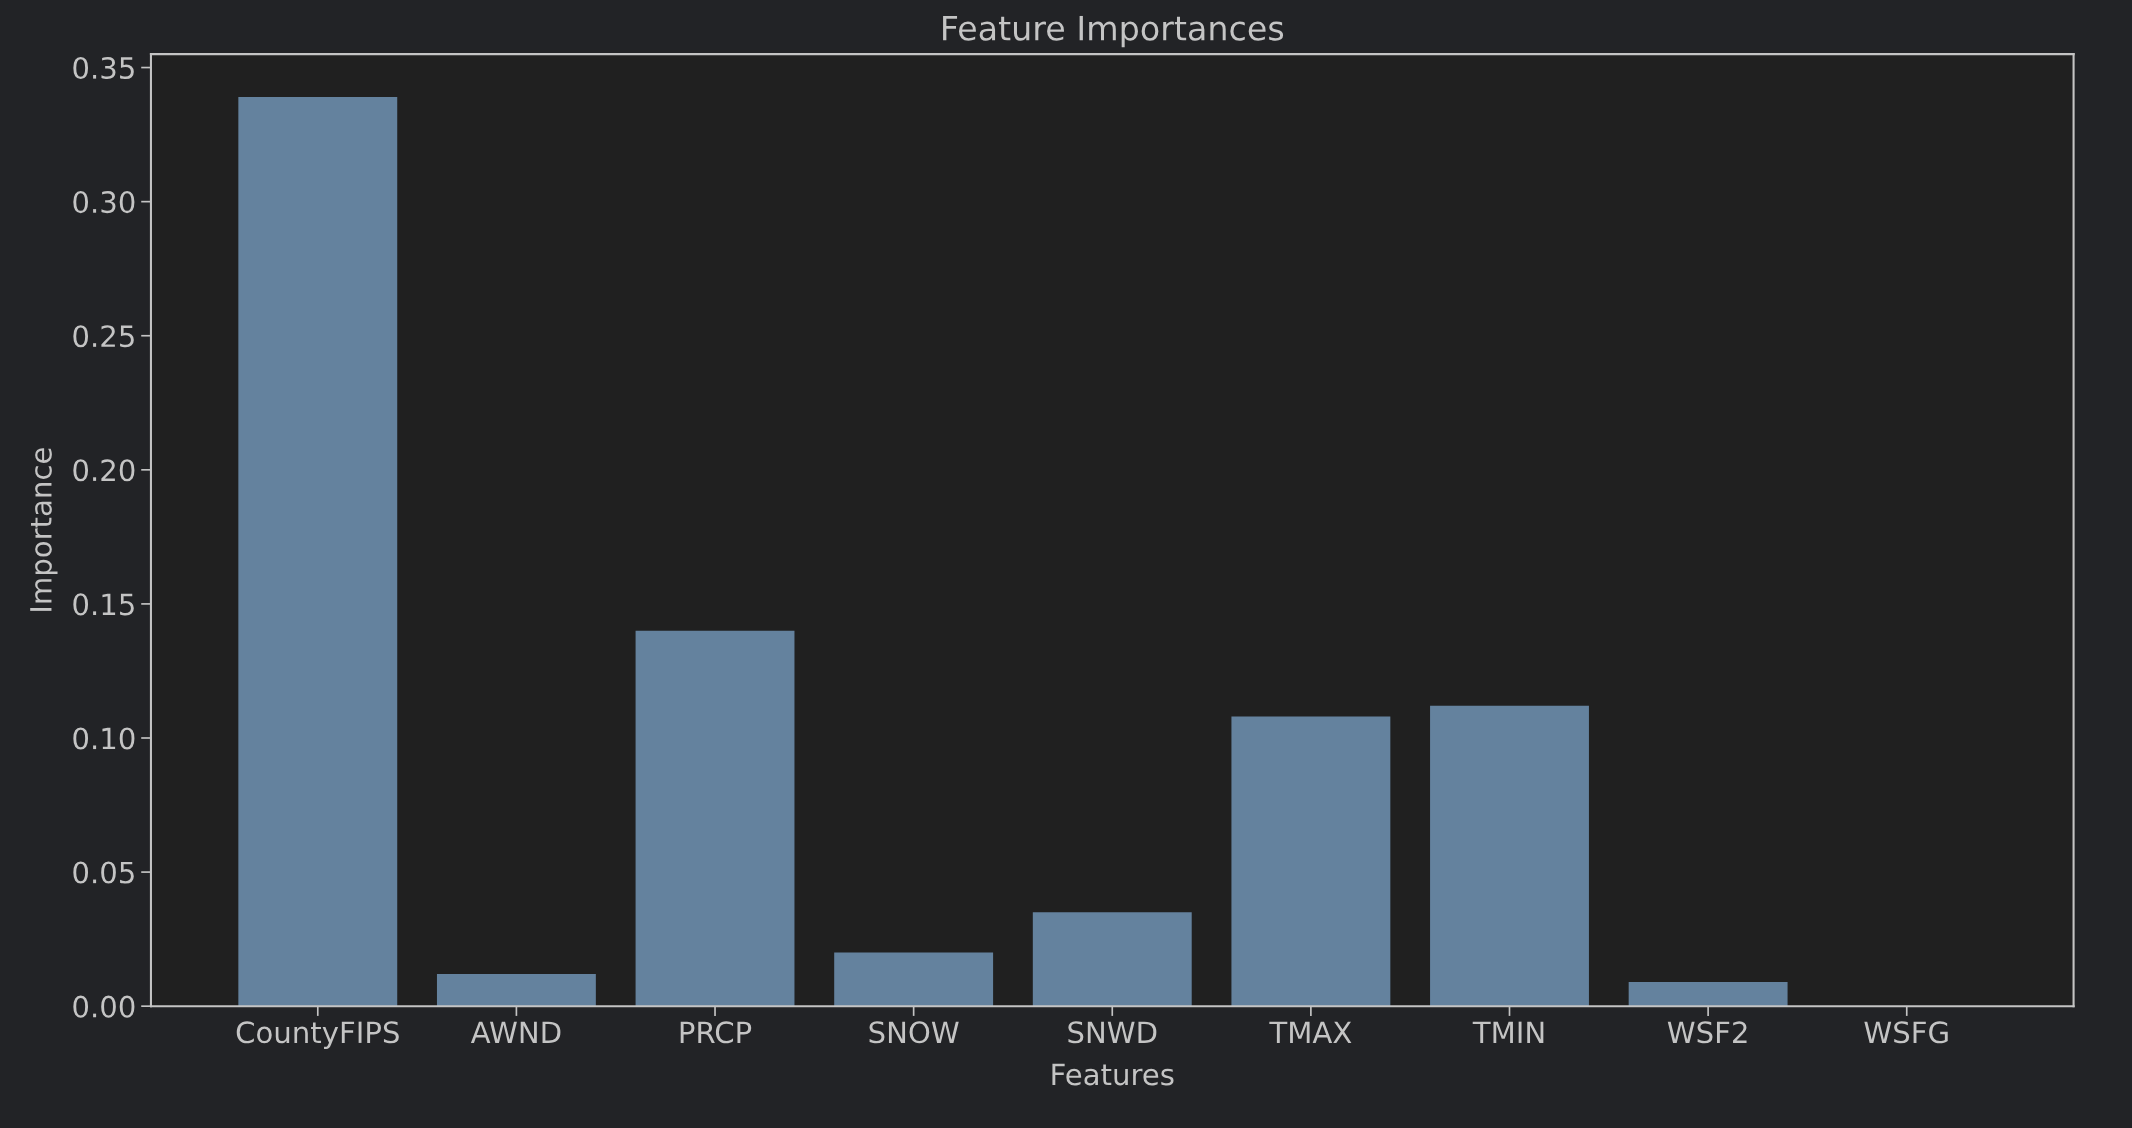 This screenshot has width=2132, height=1128. What do you see at coordinates (104, 738) in the screenshot?
I see `y-tick-label: 0.10` at bounding box center [104, 738].